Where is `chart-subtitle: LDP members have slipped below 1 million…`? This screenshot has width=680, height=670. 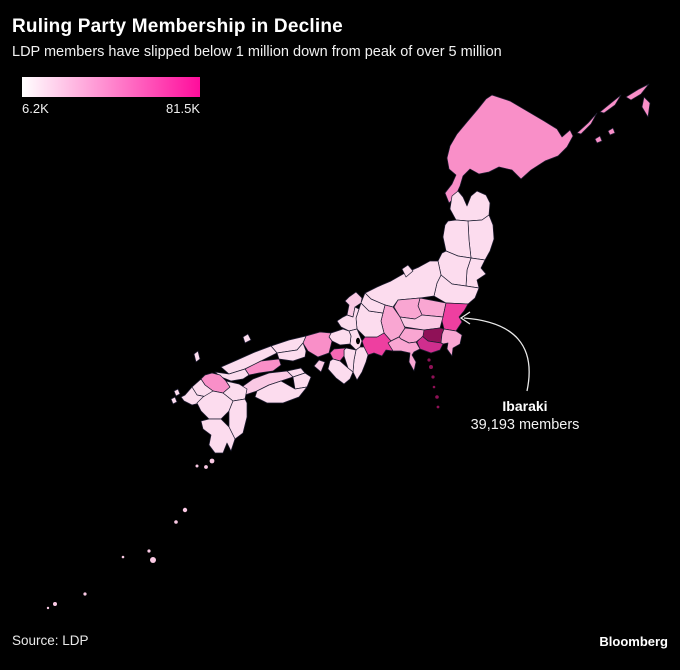 chart-subtitle: LDP members have slipped below 1 million… is located at coordinates (257, 52).